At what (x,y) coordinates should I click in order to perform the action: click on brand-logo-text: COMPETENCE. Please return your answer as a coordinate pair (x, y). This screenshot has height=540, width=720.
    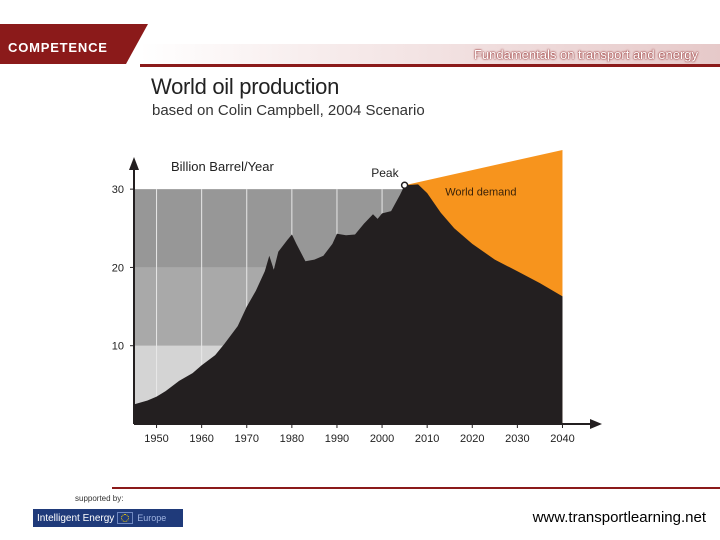
    Looking at the image, I should click on (58, 47).